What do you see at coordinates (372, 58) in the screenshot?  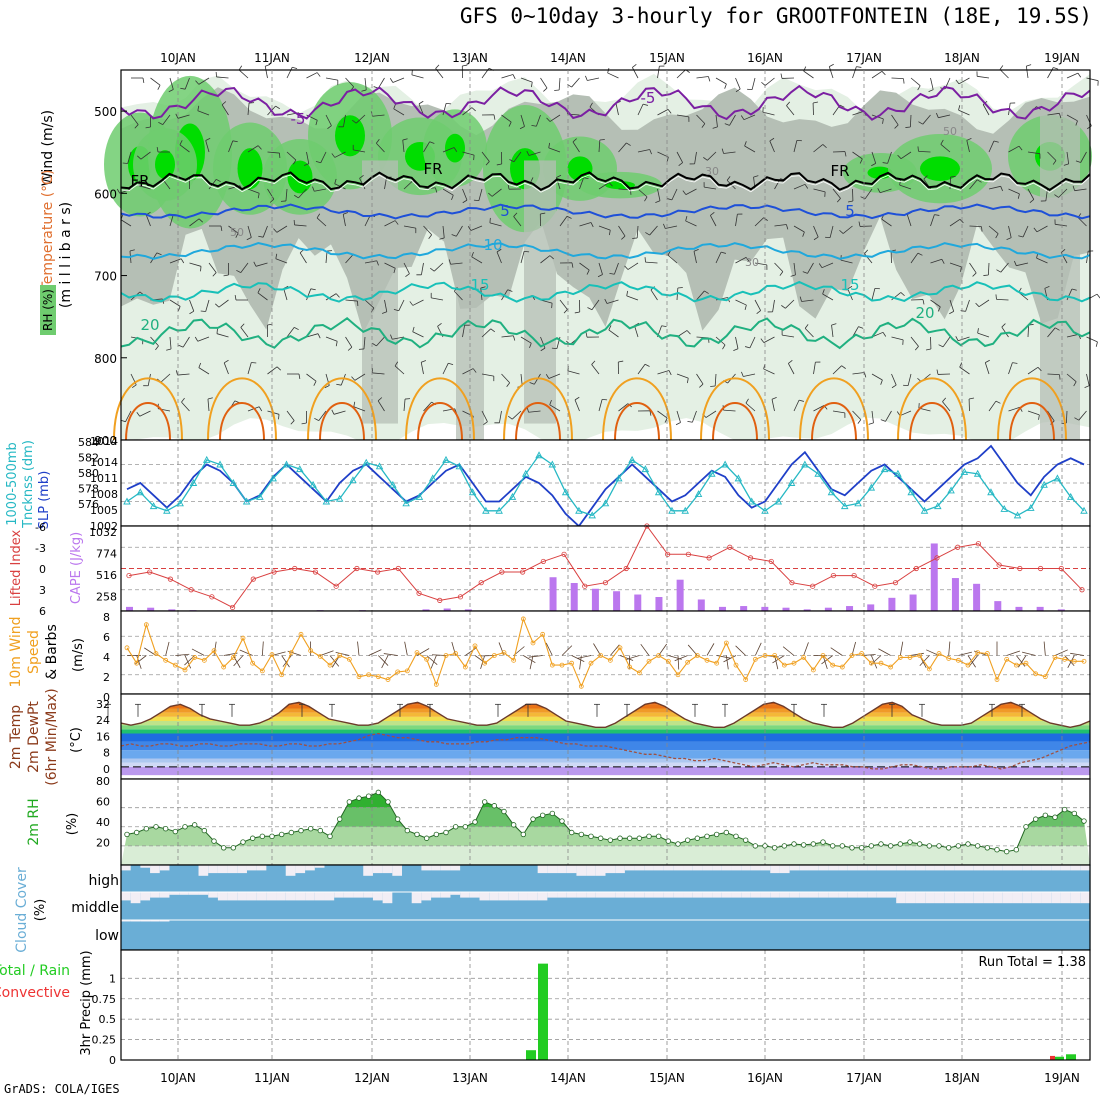 I see `date-label-top: 12JAN` at bounding box center [372, 58].